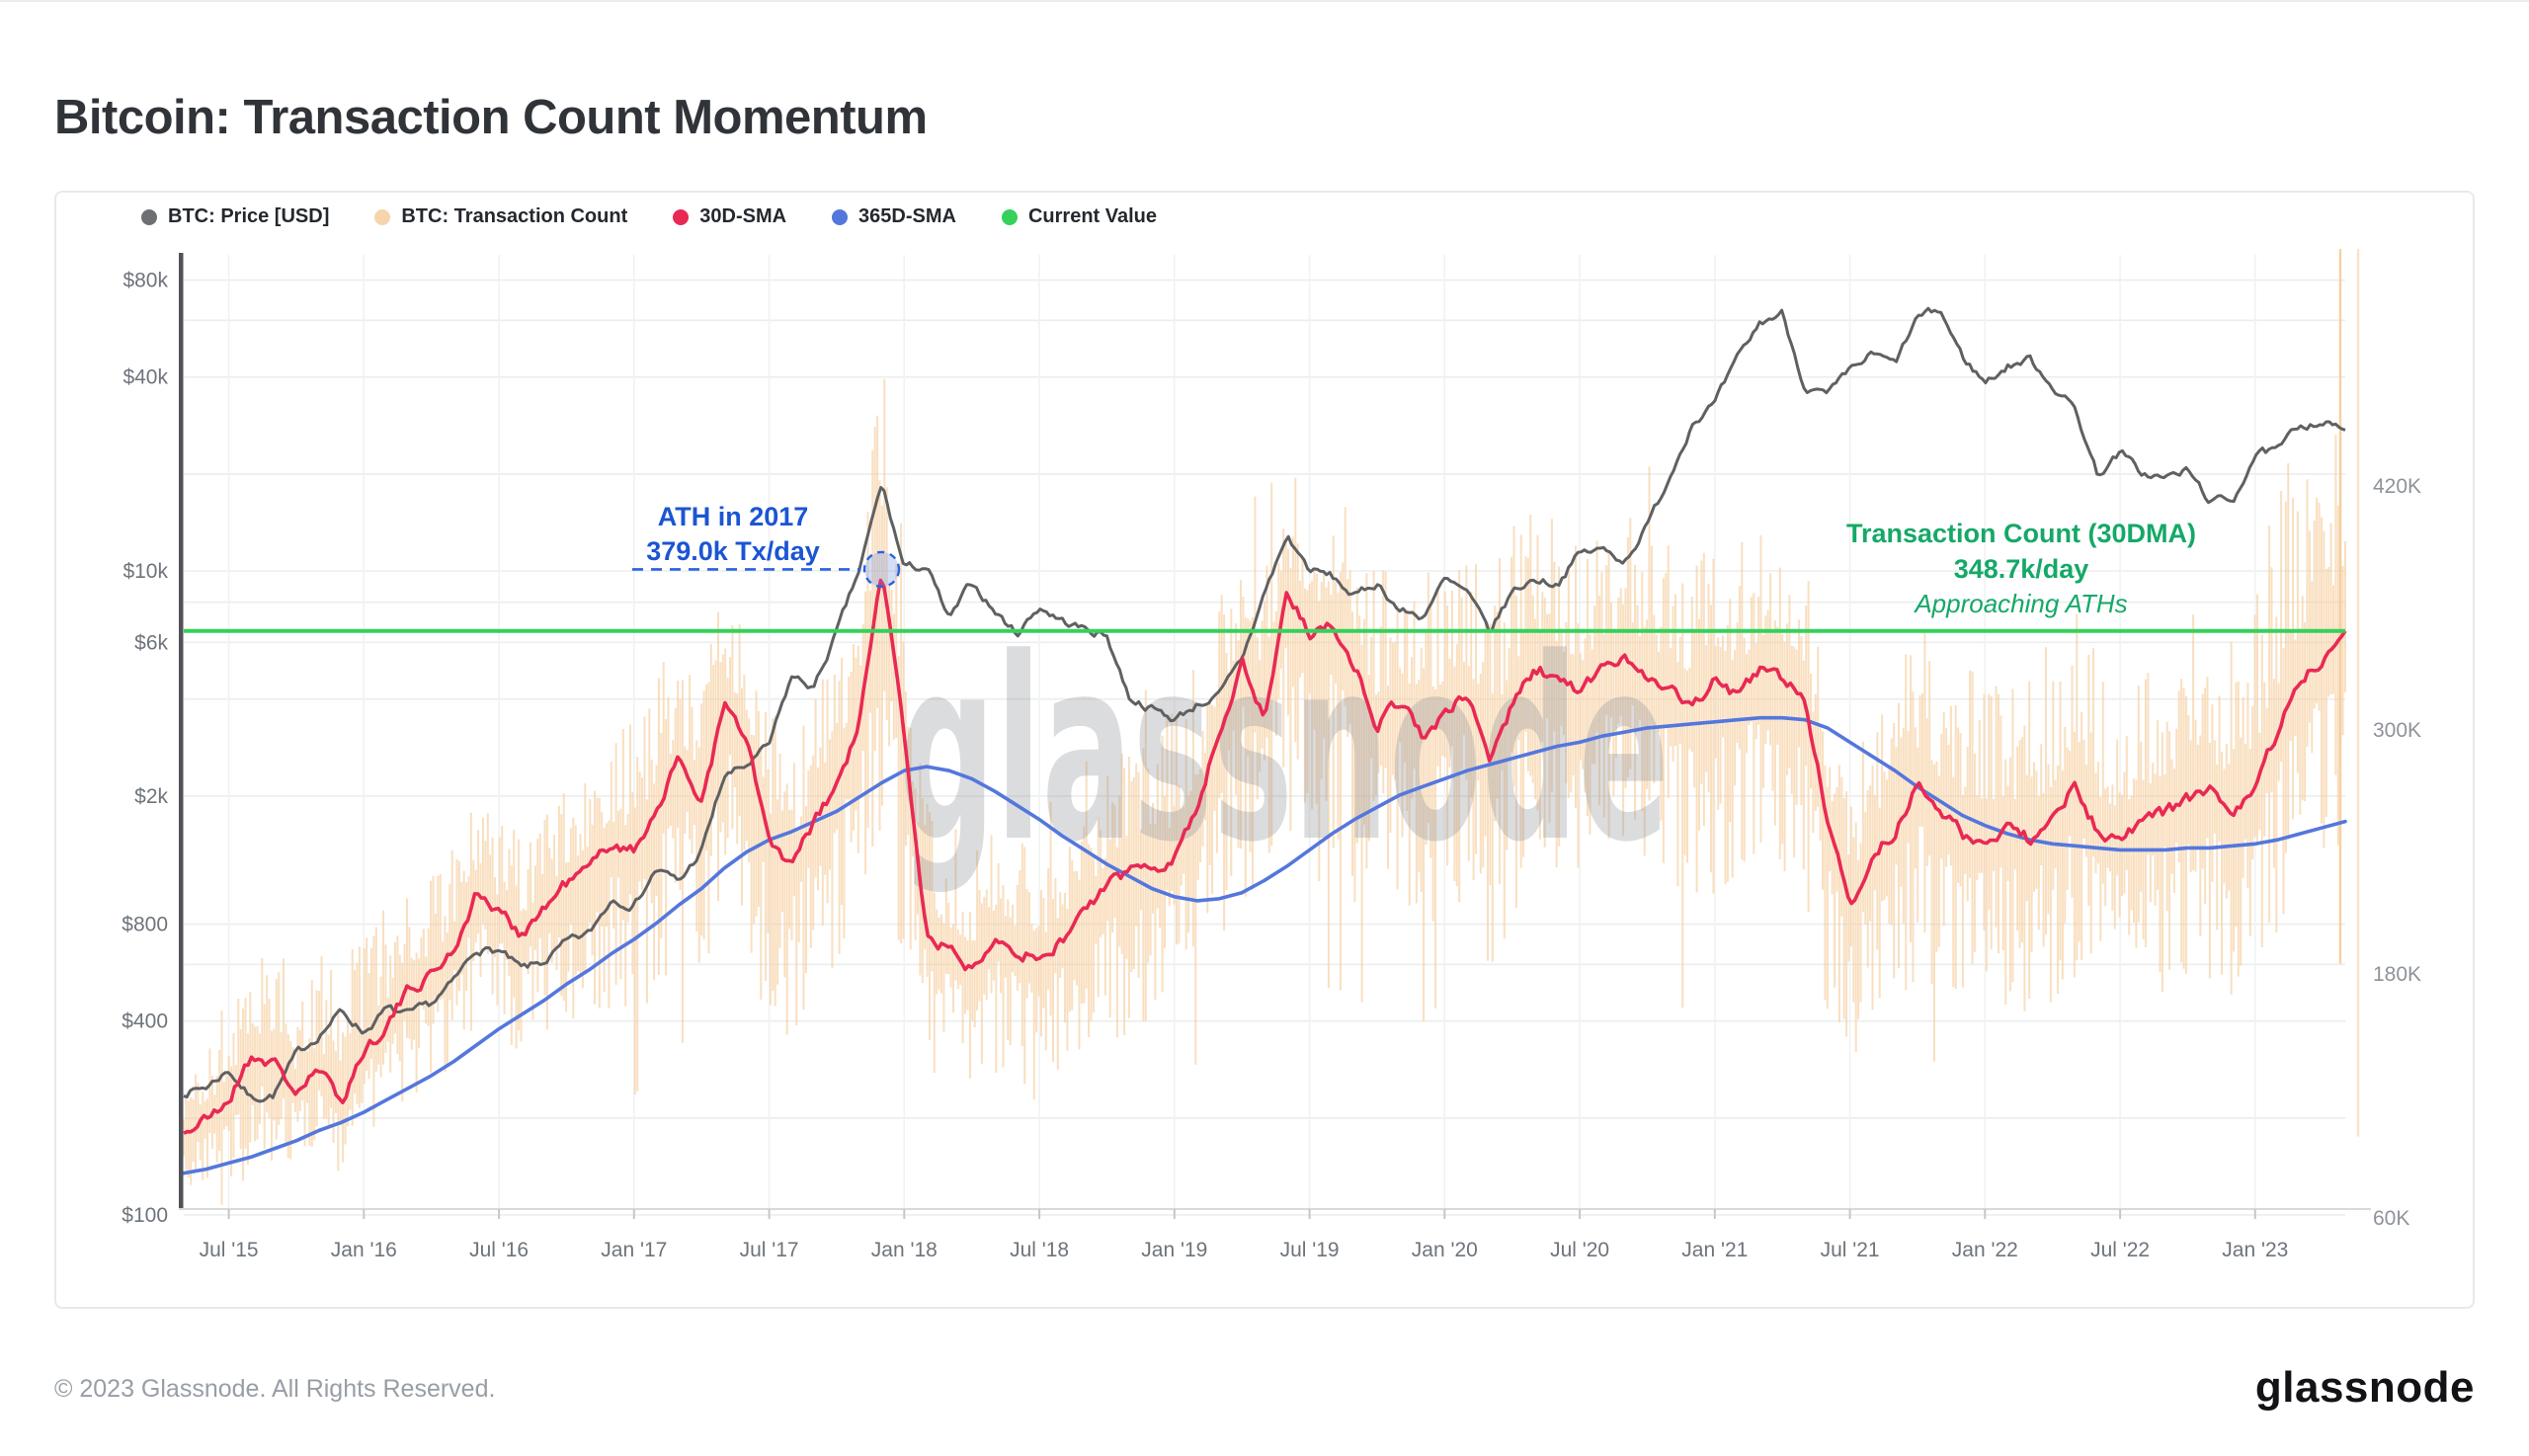 This screenshot has height=1456, width=2529. What do you see at coordinates (1009, 216) in the screenshot?
I see `current-value-dot-icon` at bounding box center [1009, 216].